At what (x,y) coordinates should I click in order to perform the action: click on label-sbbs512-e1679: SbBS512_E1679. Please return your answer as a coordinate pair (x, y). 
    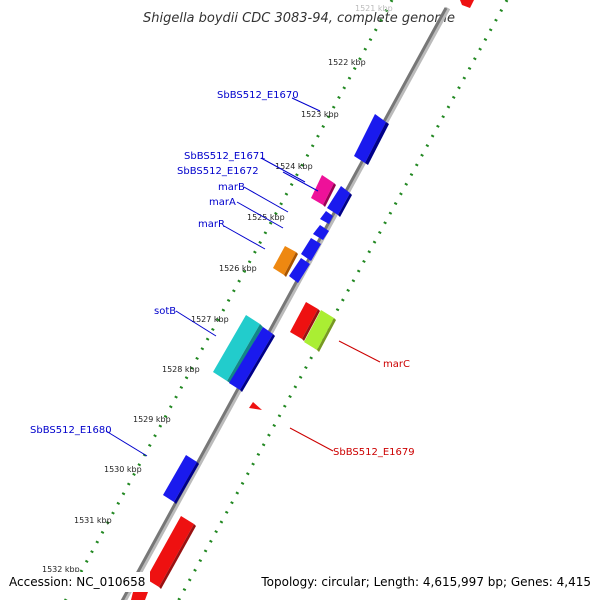
    Looking at the image, I should click on (374, 452).